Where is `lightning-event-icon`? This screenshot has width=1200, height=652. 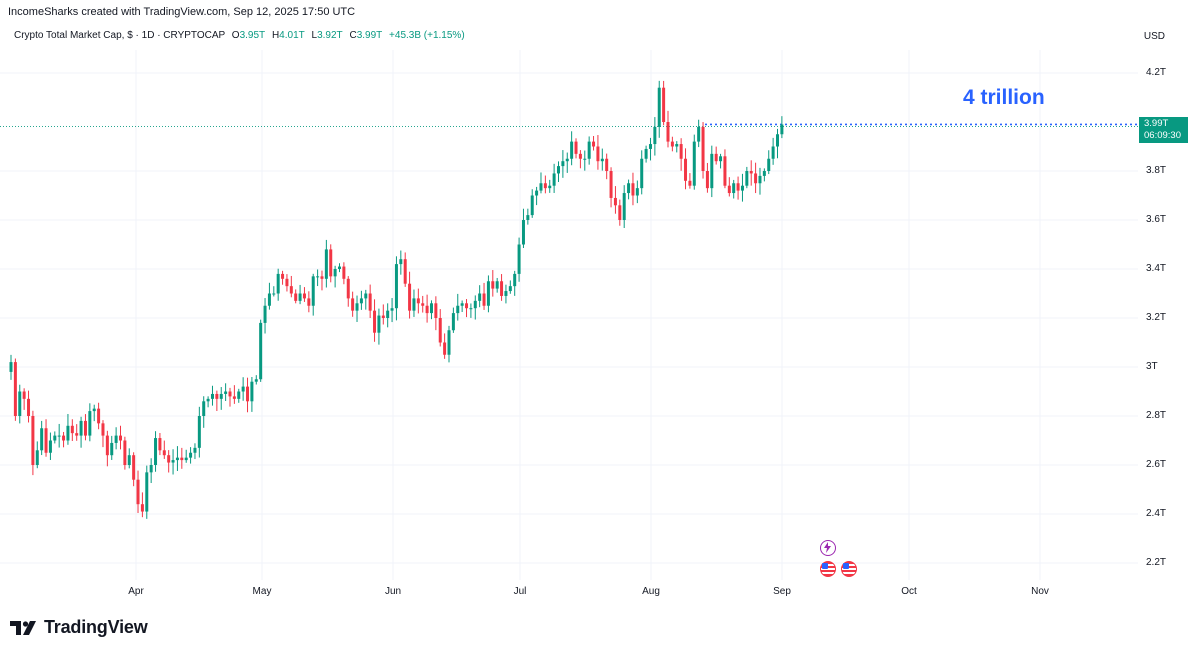
lightning-event-icon is located at coordinates (828, 548).